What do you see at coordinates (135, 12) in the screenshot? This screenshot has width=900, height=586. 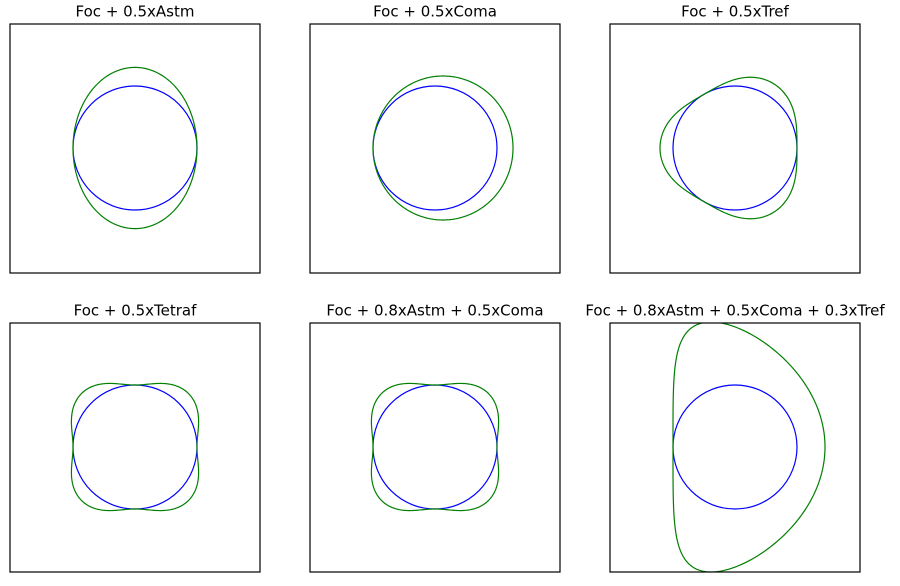 I see `panel-title: Foc + 0.5xAstm` at bounding box center [135, 12].